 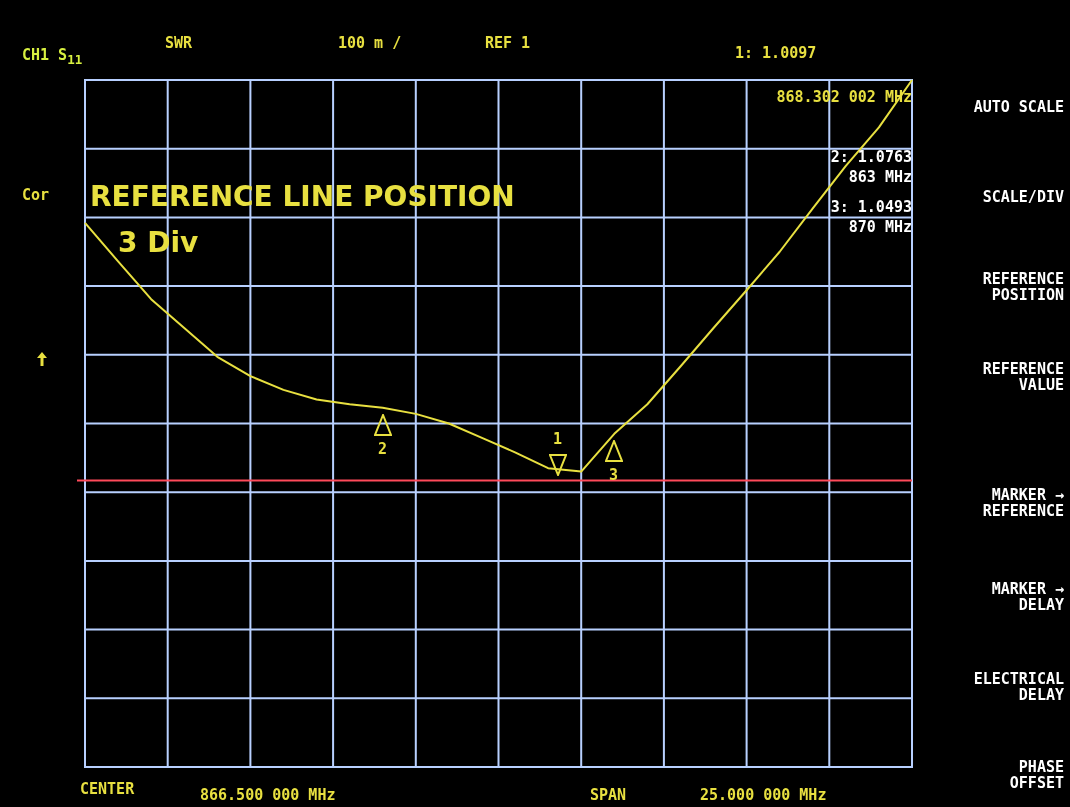 What do you see at coordinates (36, 195) in the screenshot?
I see `text: Cor` at bounding box center [36, 195].